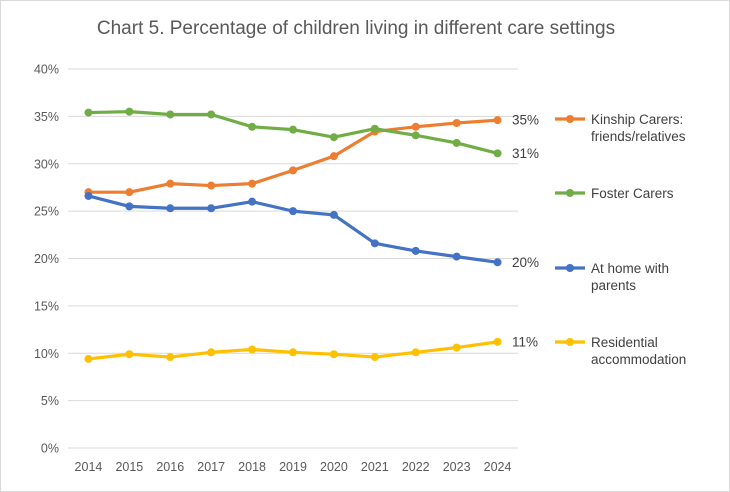 The width and height of the screenshot is (730, 492). Describe the element at coordinates (613, 285) in the screenshot. I see `legend-label: parents` at that location.